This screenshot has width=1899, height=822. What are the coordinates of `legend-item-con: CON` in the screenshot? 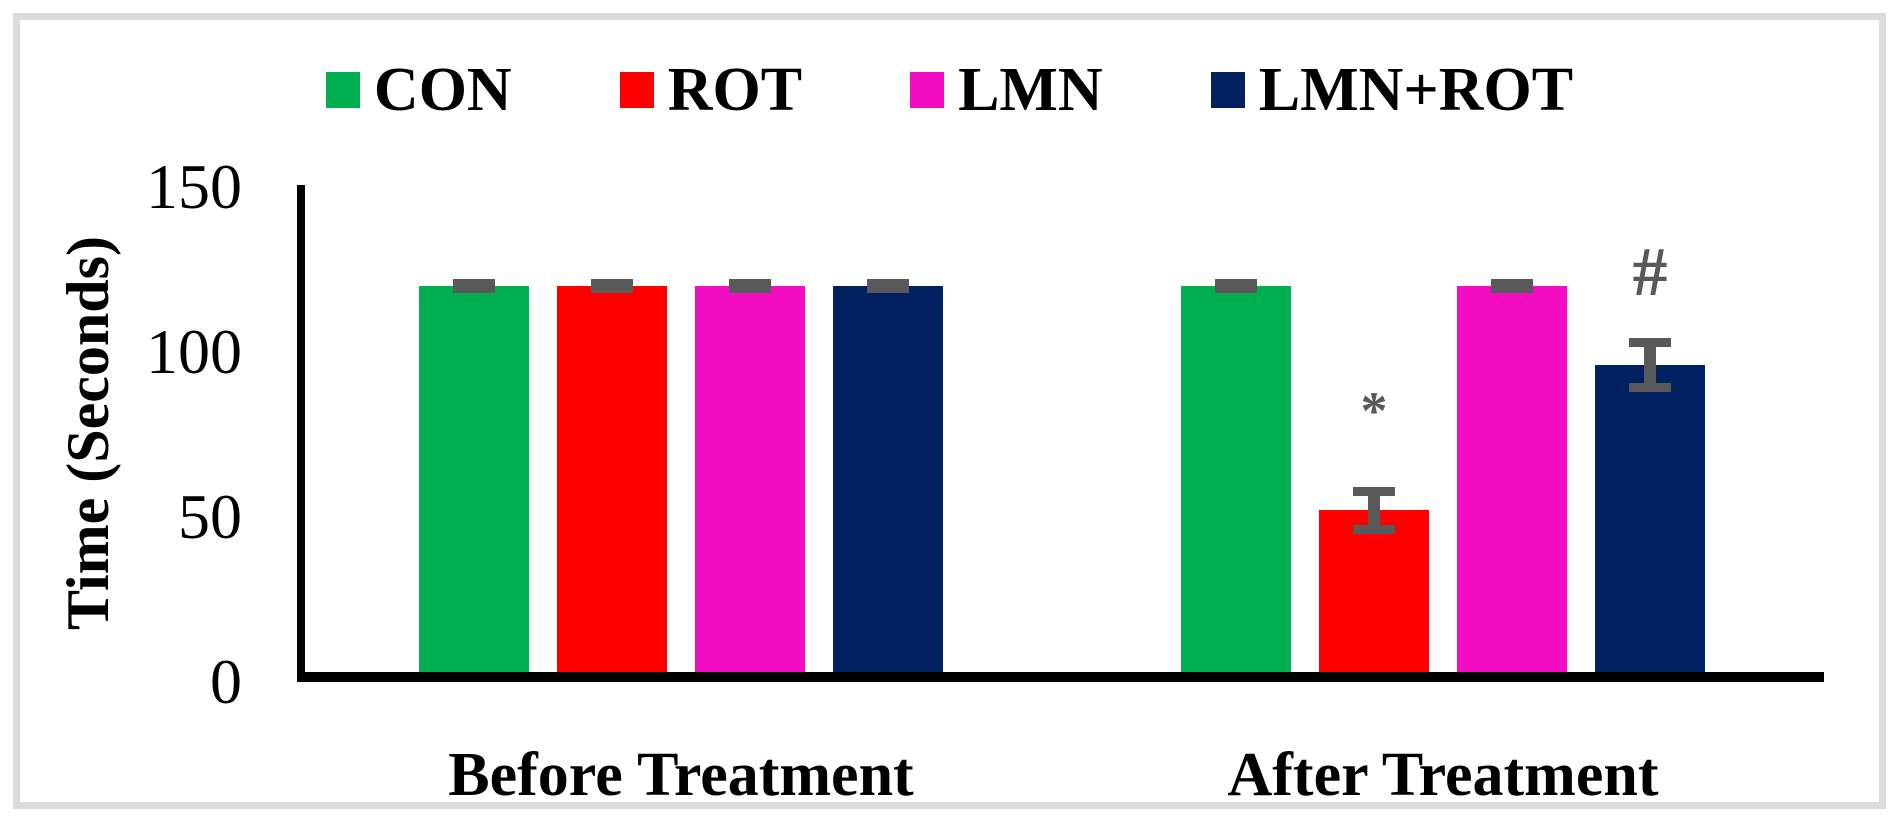 It's located at (418, 90).